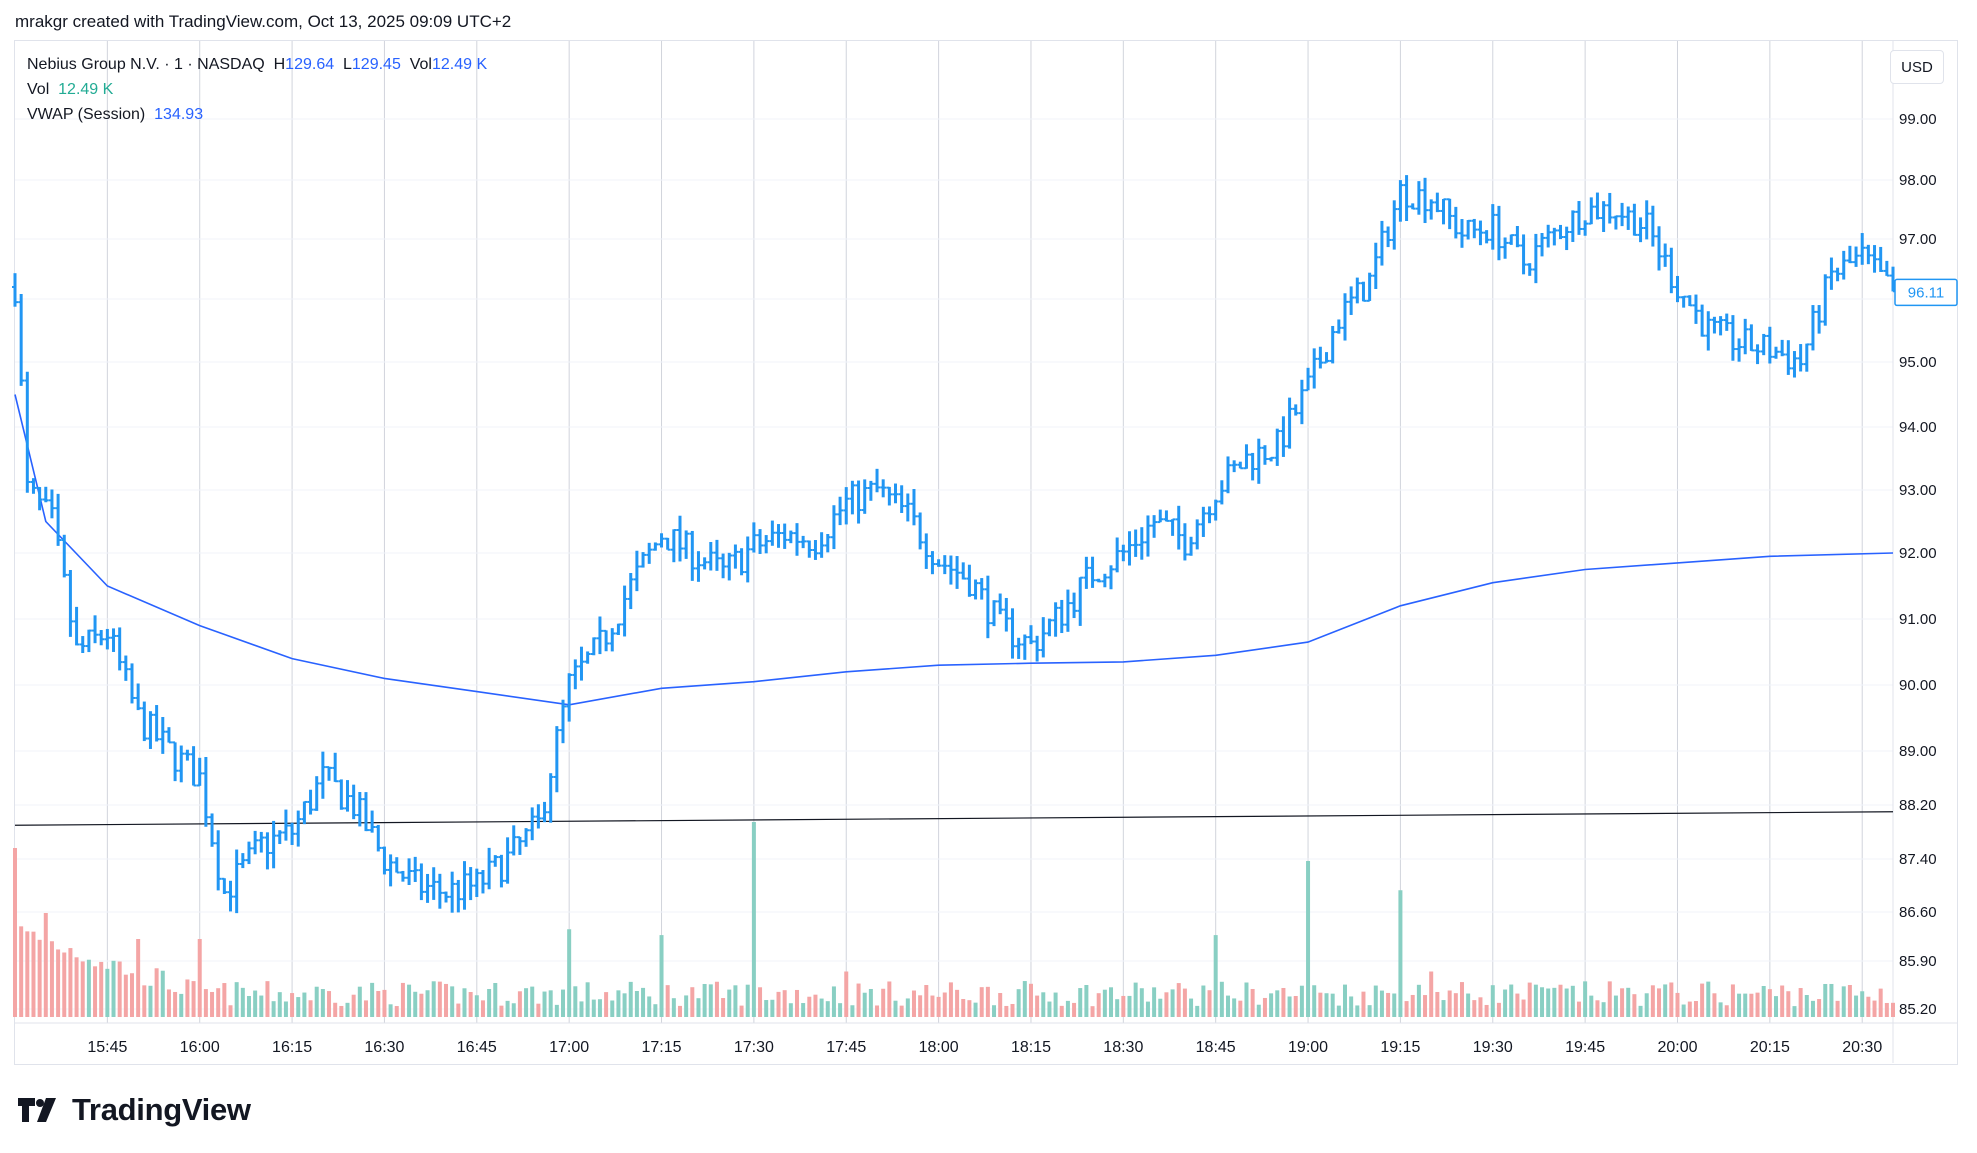  I want to click on legend-vol-row: Vol 12.49 K, so click(257, 89).